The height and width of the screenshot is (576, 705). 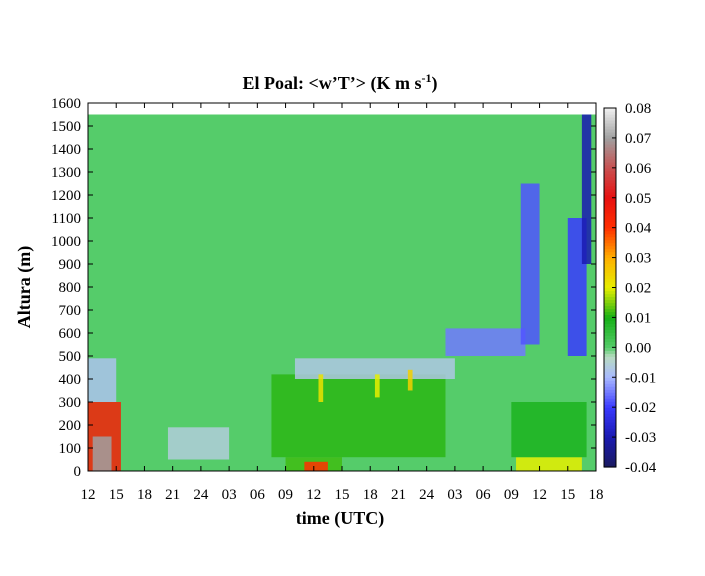 What do you see at coordinates (374, 368) in the screenshot?
I see `cell-layer-top-day2` at bounding box center [374, 368].